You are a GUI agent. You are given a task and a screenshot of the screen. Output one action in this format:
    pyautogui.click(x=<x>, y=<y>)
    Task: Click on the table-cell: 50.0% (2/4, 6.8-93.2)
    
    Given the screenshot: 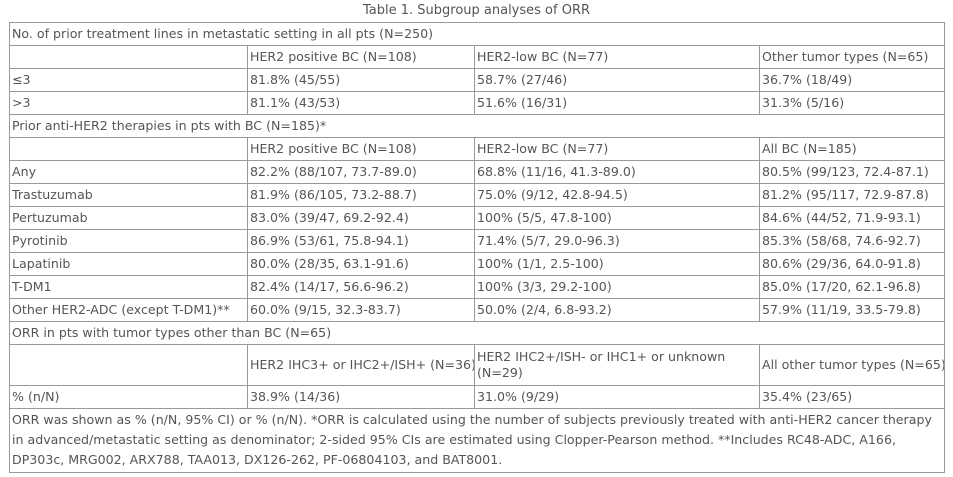 What is the action you would take?
    pyautogui.click(x=617, y=310)
    